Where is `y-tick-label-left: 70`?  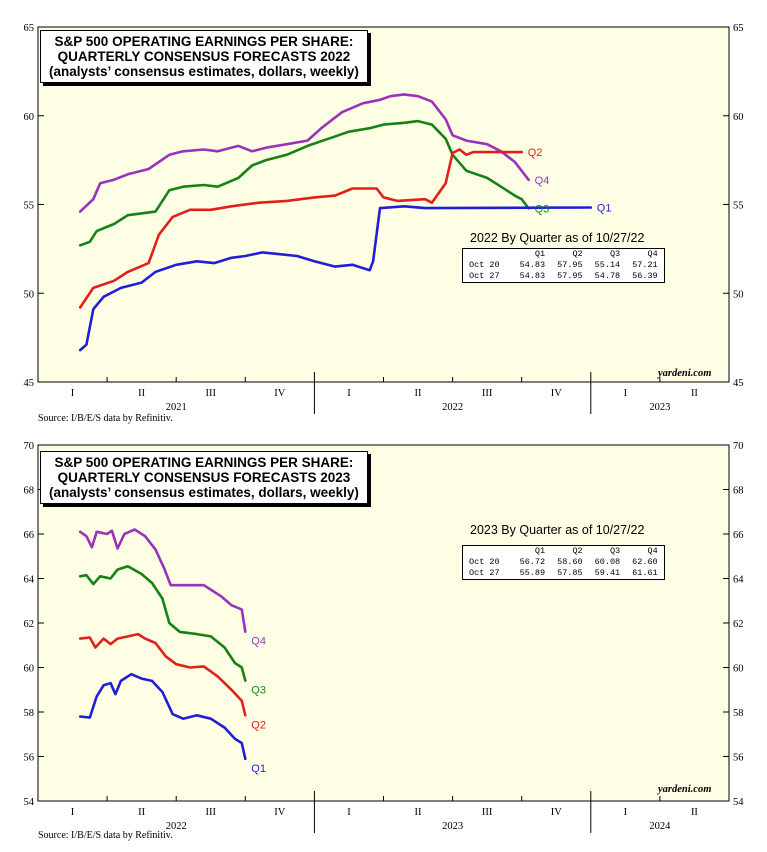 y-tick-label-left: 70 is located at coordinates (29, 446).